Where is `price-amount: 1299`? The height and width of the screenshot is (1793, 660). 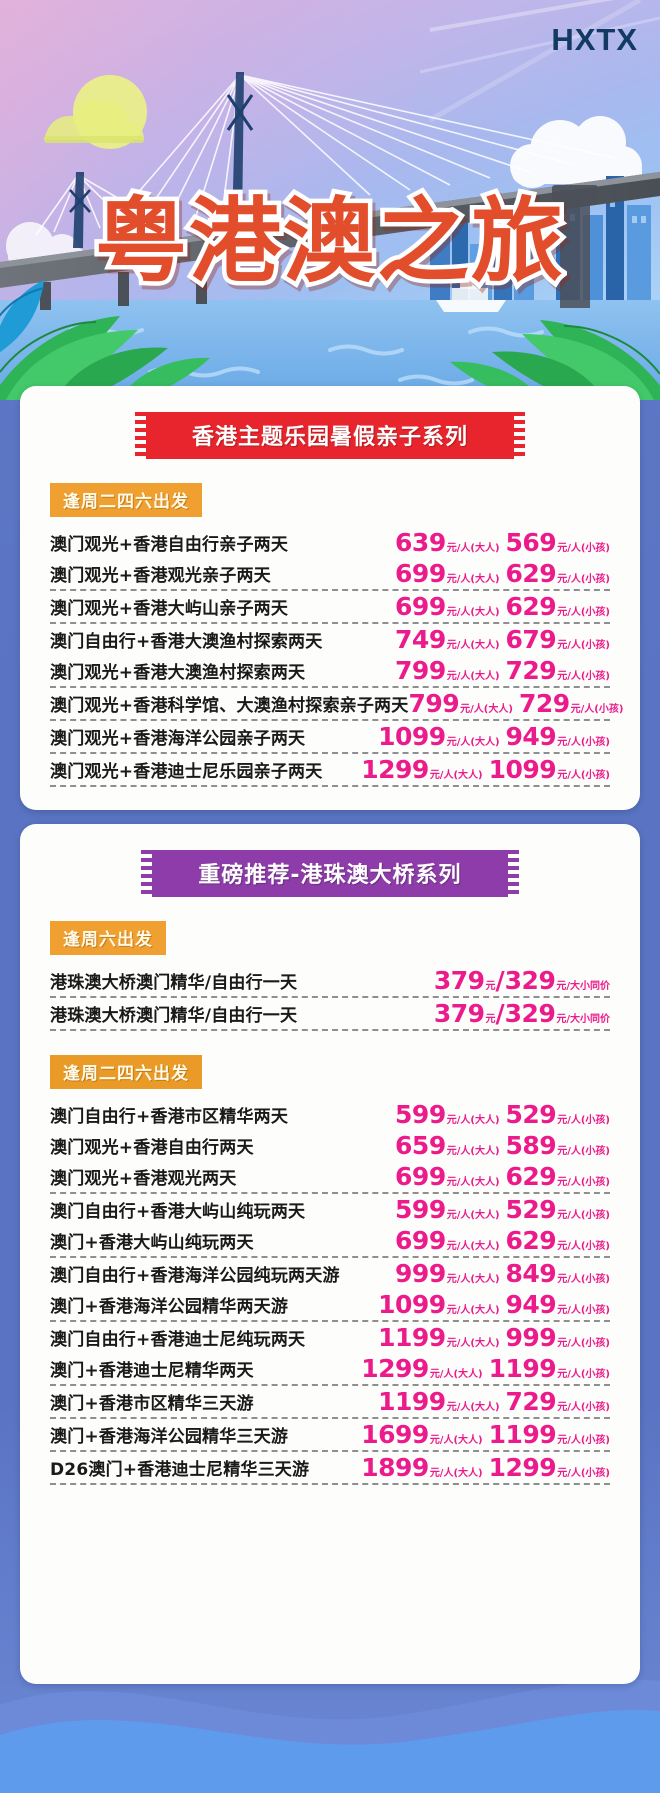
price-amount: 1299 is located at coordinates (522, 1467).